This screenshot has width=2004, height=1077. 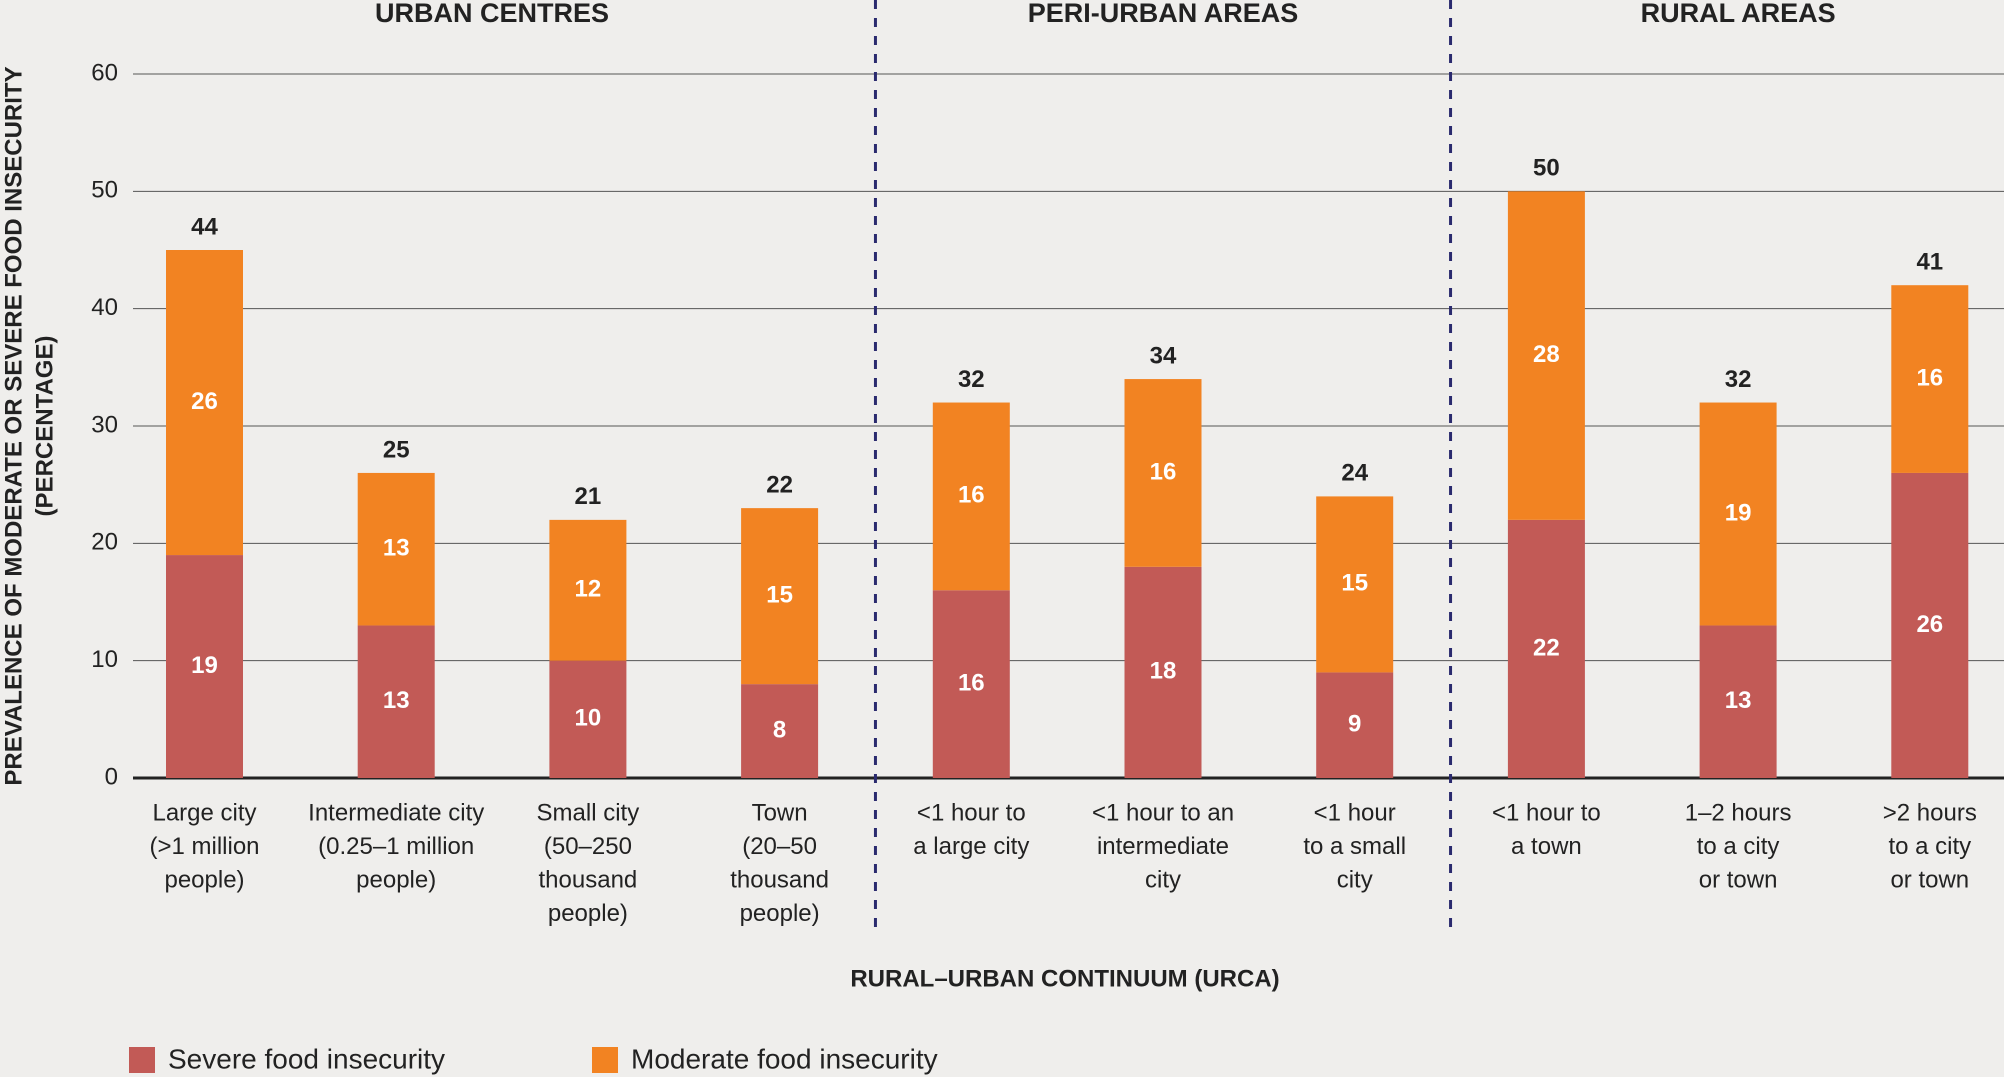 I want to click on legend-label: Moderate food insecurity, so click(x=784, y=1058).